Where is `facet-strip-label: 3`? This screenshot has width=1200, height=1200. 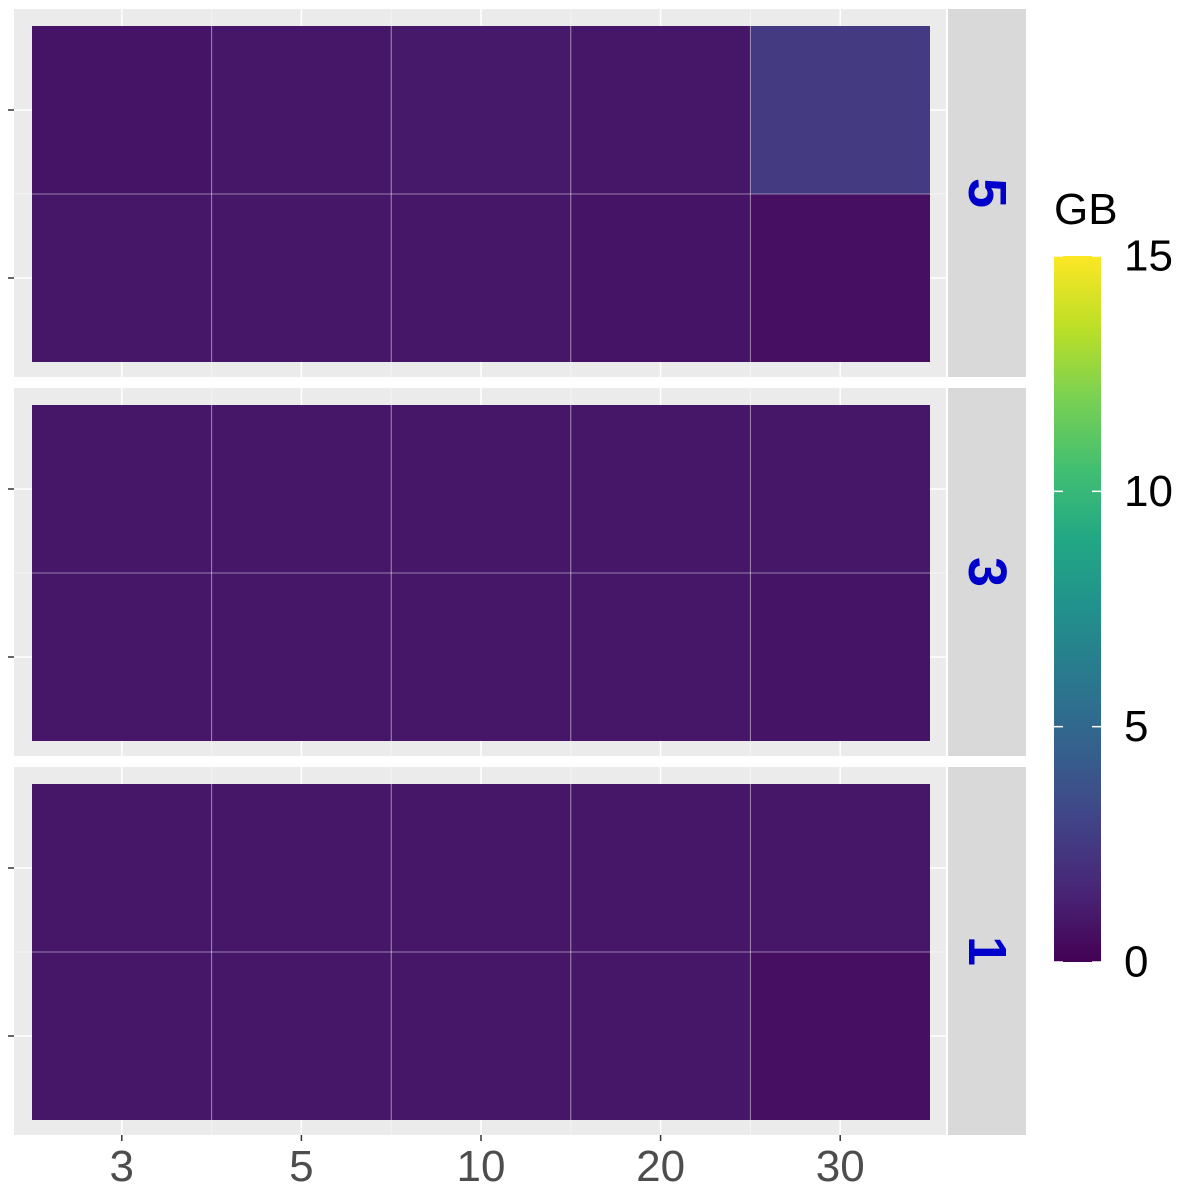 facet-strip-label: 3 is located at coordinates (987, 572).